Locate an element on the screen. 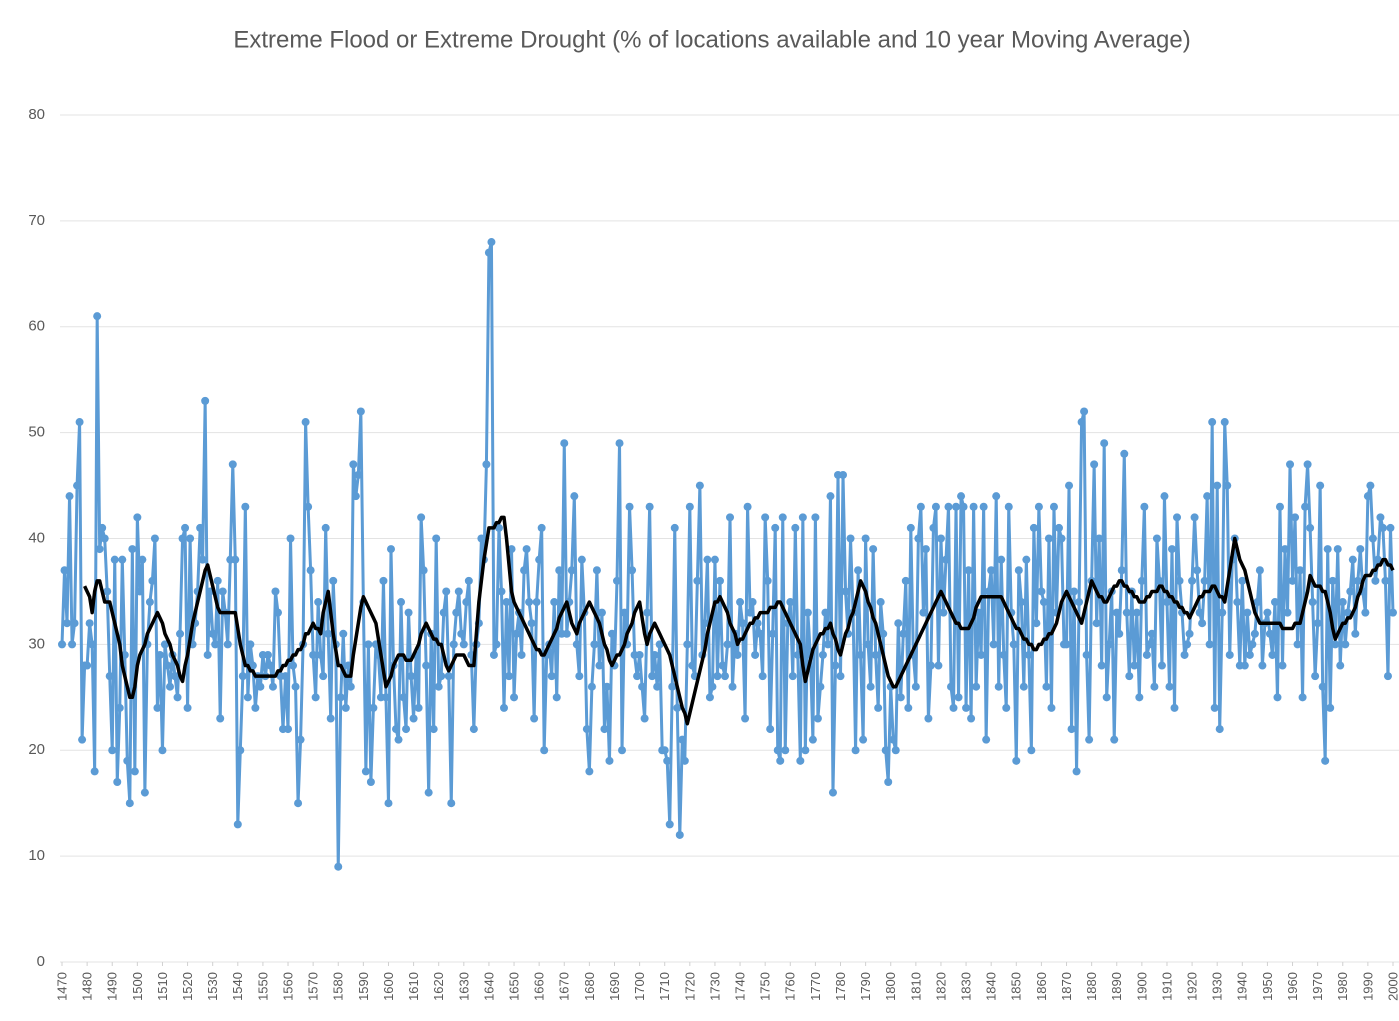  y-tick-label: 20 is located at coordinates (36, 749).